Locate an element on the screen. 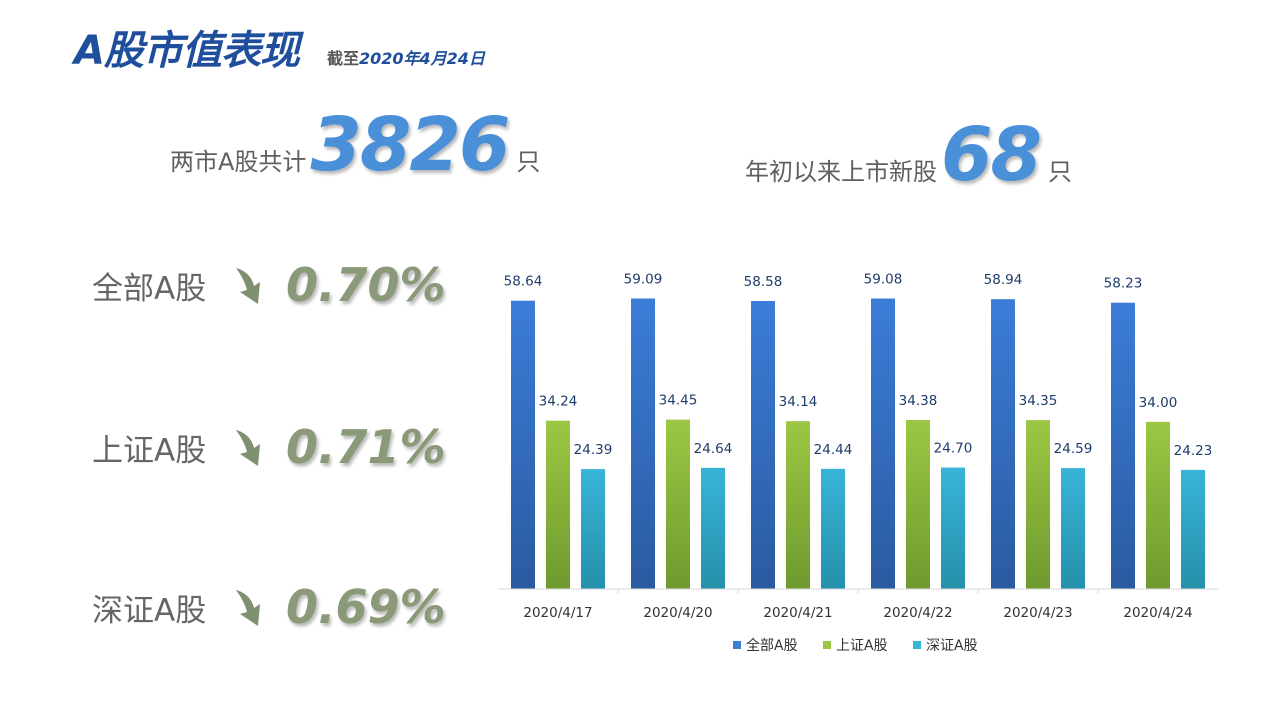  change-name: 上证A股 is located at coordinates (149, 450).